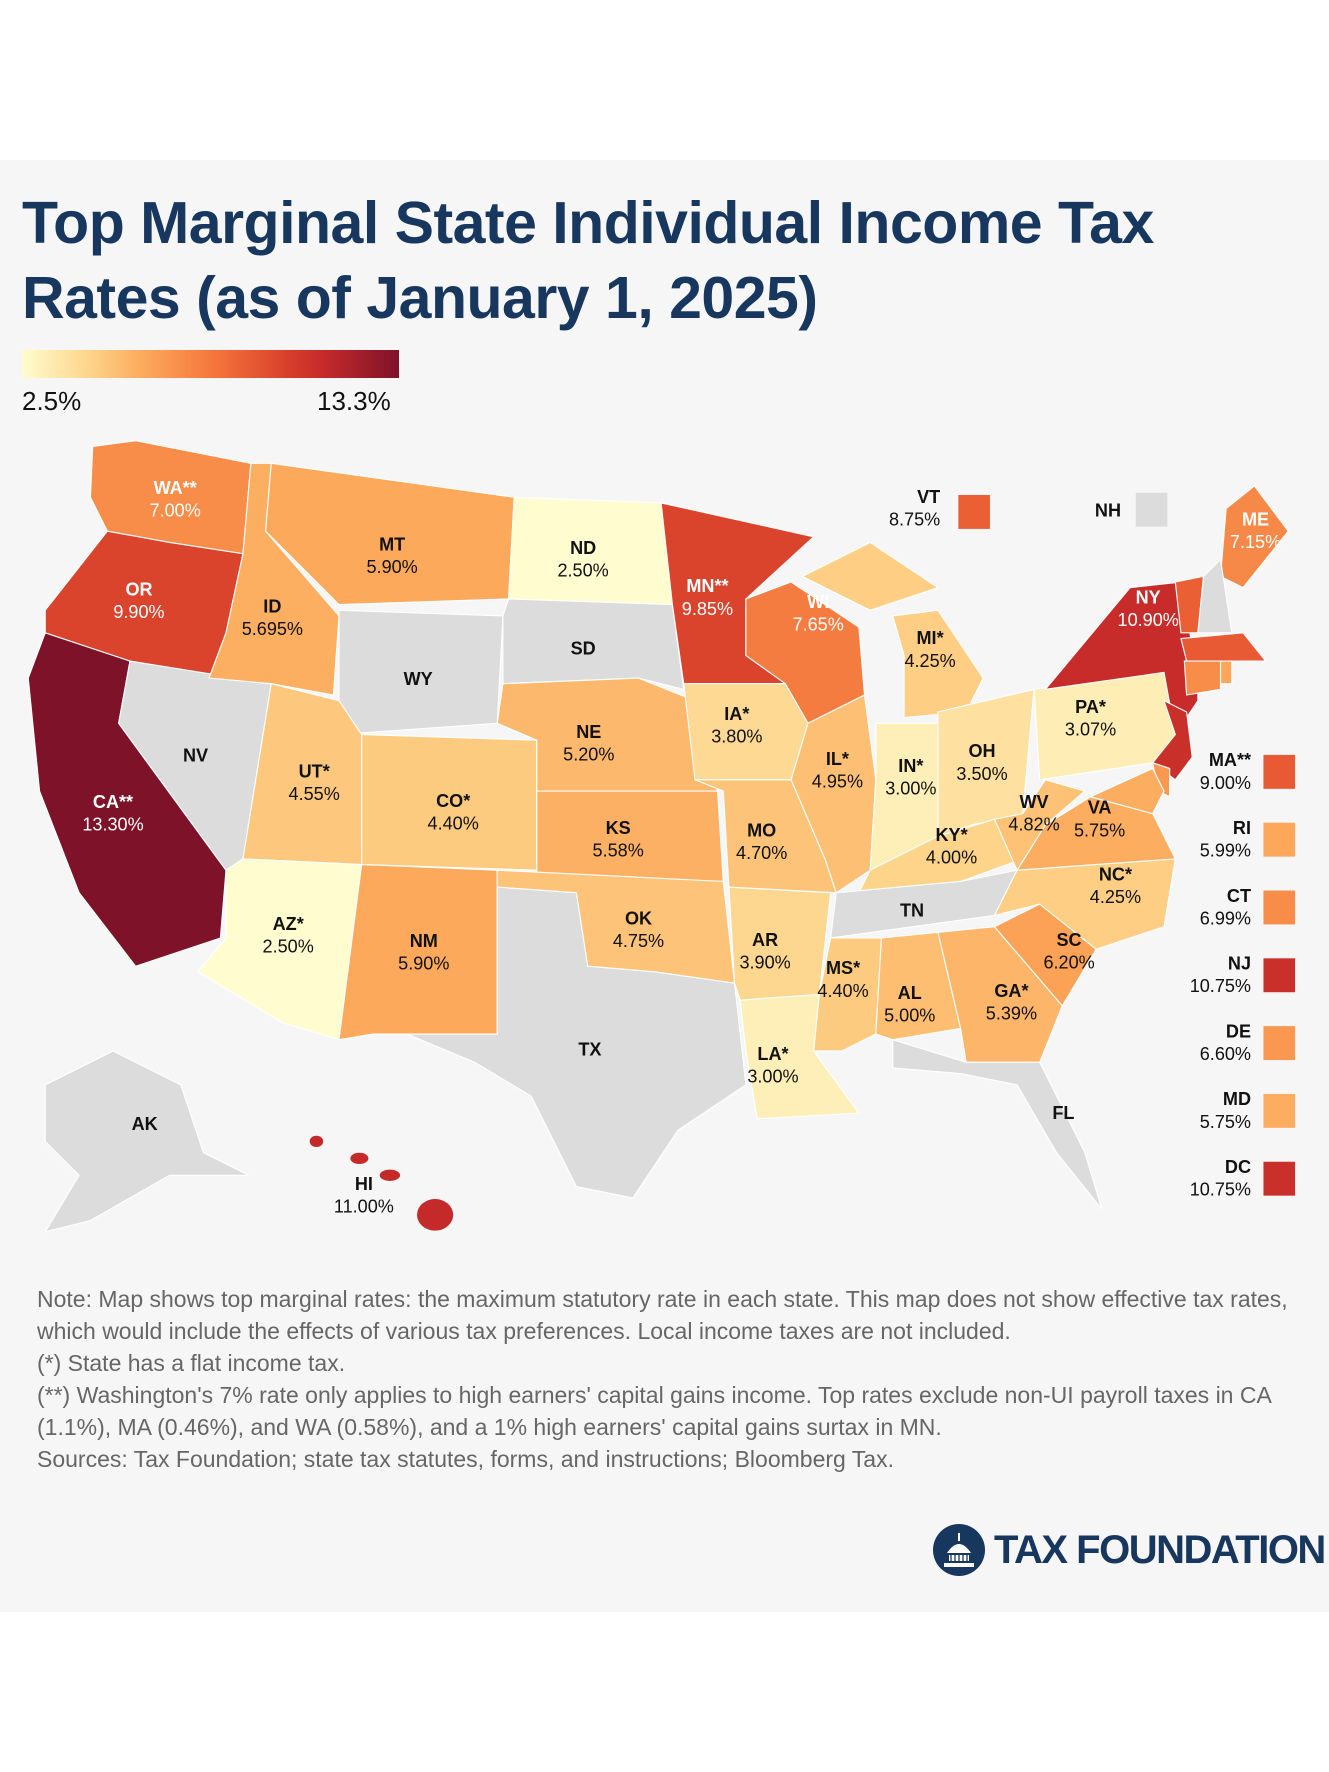 Image resolution: width=1329 pixels, height=1772 pixels. Describe the element at coordinates (1225, 783) in the screenshot. I see `callout-rate-label: 9.00%` at that location.